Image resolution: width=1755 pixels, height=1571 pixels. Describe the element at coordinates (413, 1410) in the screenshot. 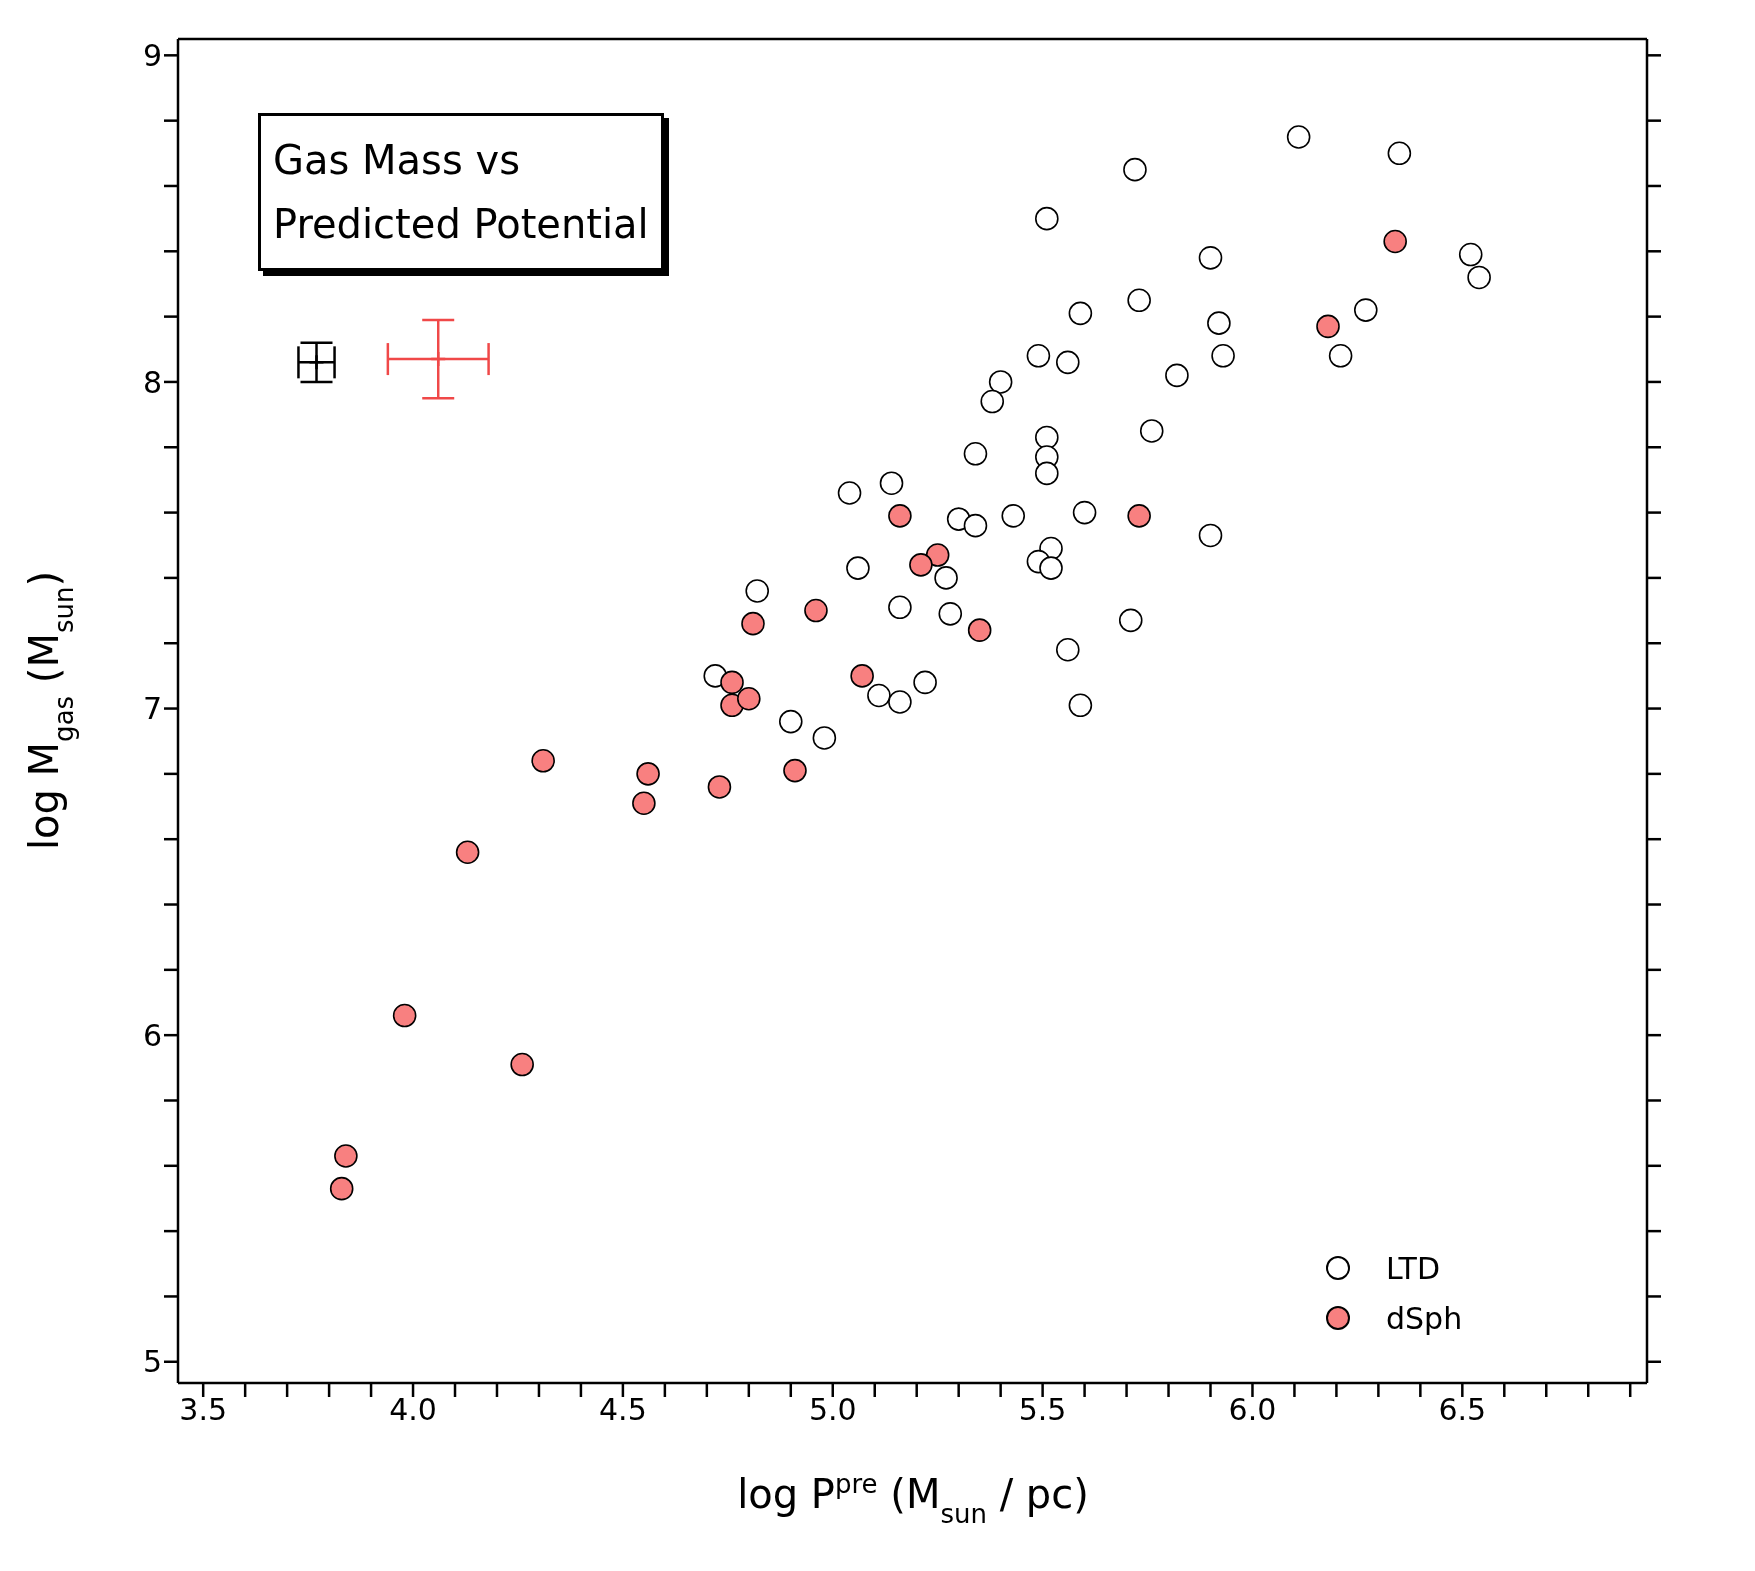

I see `x-tick-label: 4.0` at that location.